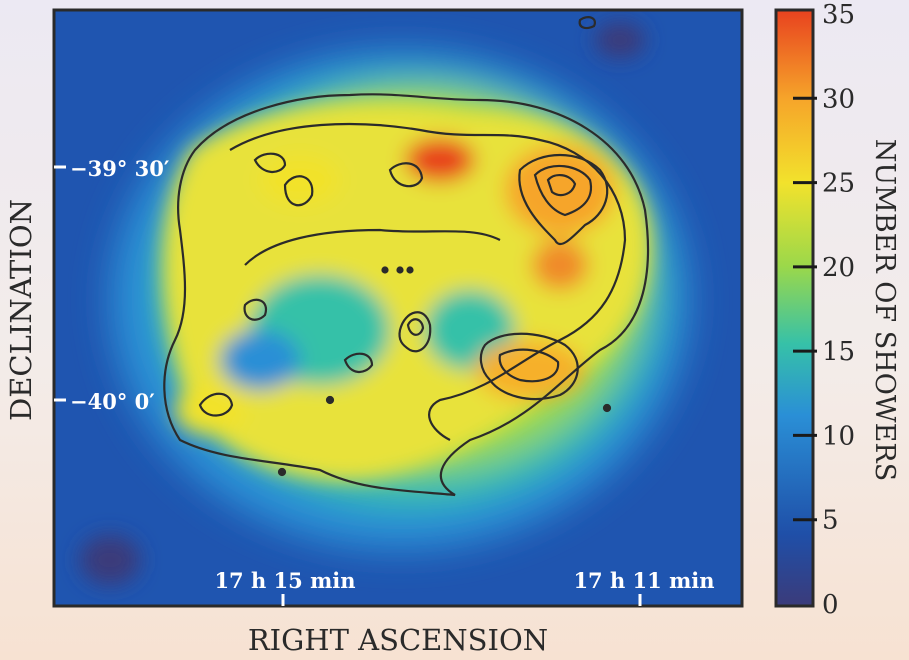  What do you see at coordinates (838, 268) in the screenshot?
I see `colorbar-tick-label: 20` at bounding box center [838, 268].